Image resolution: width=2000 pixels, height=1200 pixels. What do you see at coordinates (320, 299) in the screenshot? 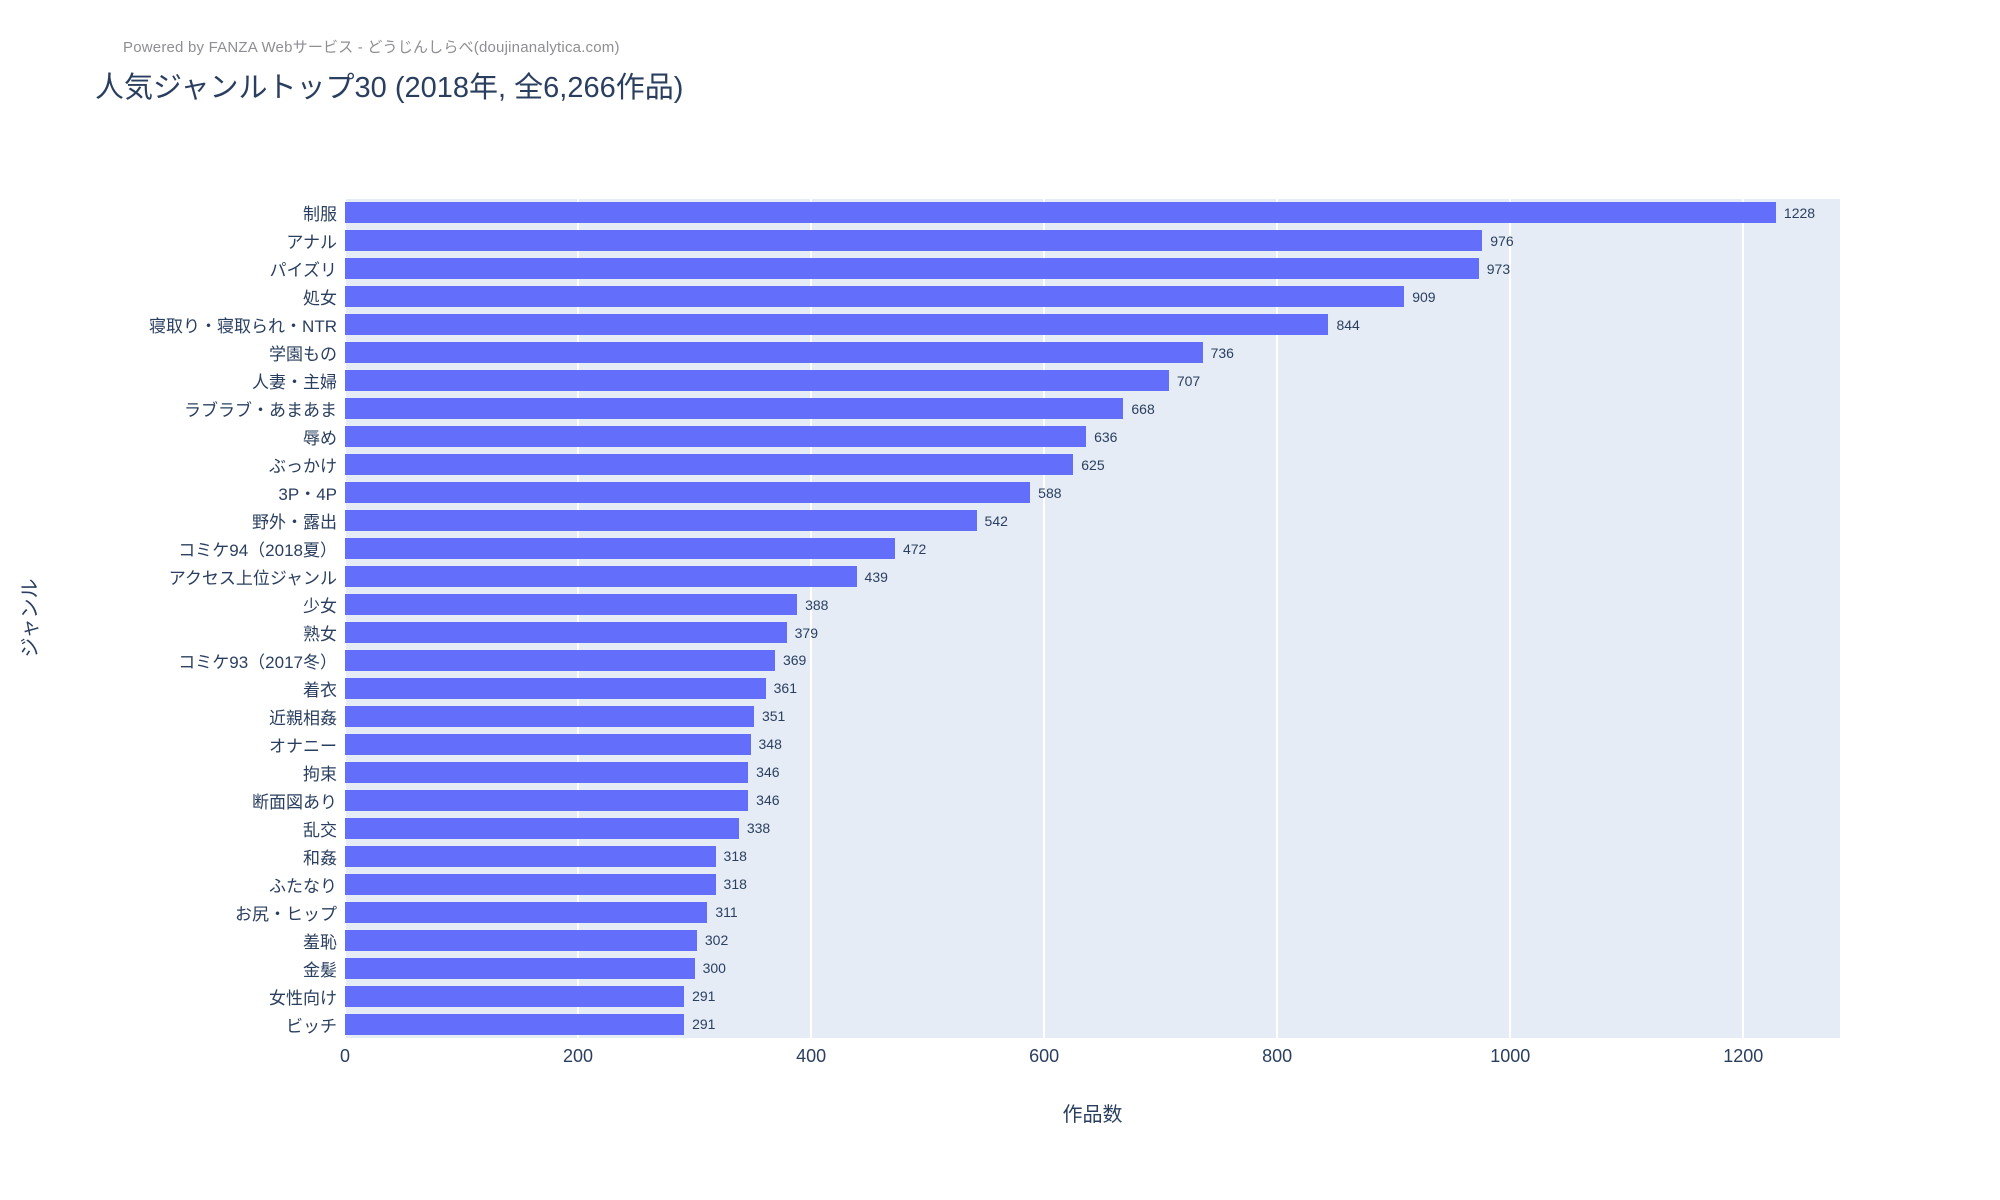
I see `y-tick-label: 処女` at bounding box center [320, 299].